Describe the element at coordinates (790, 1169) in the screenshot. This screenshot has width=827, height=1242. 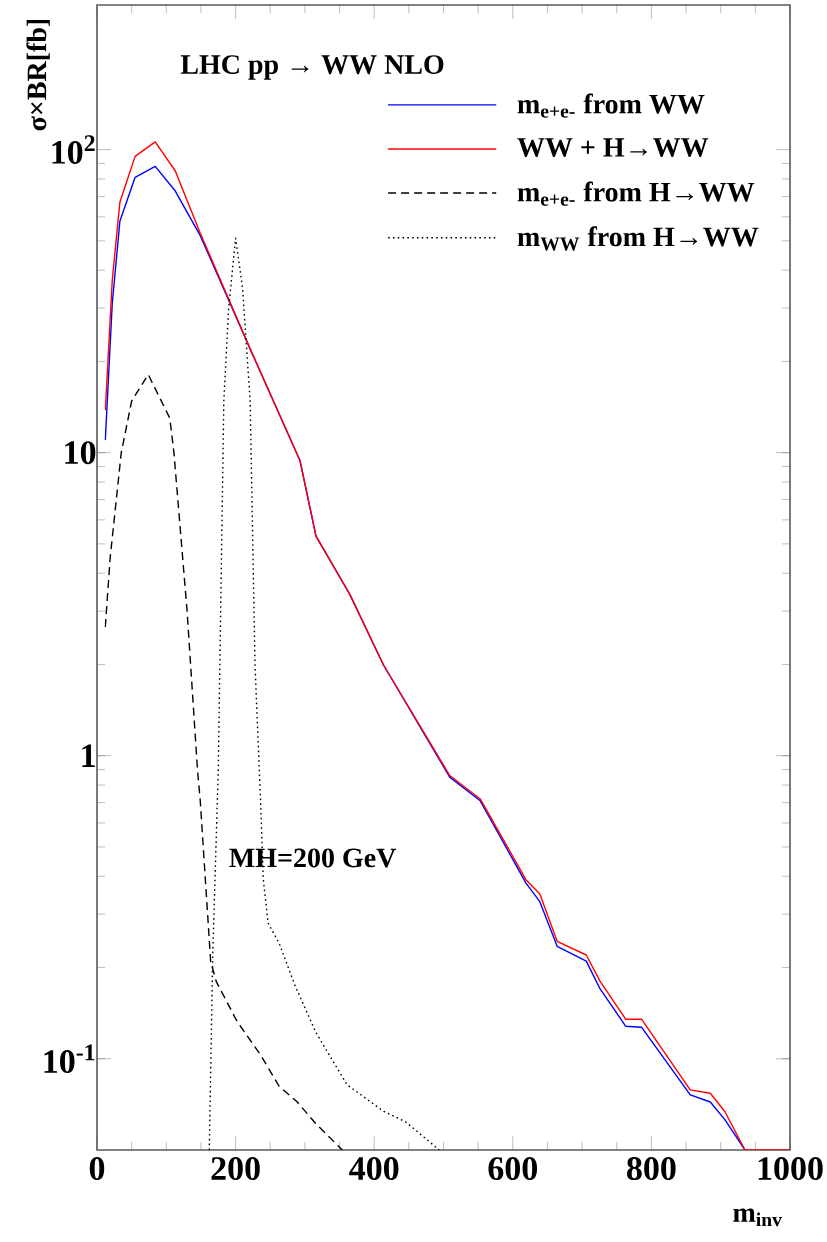
I see `x-tick-label: 1000` at that location.